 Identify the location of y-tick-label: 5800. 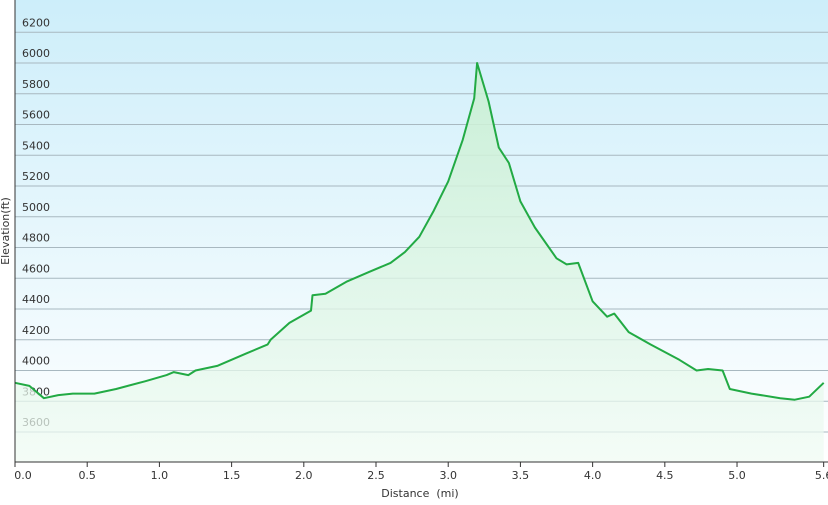
(36, 84).